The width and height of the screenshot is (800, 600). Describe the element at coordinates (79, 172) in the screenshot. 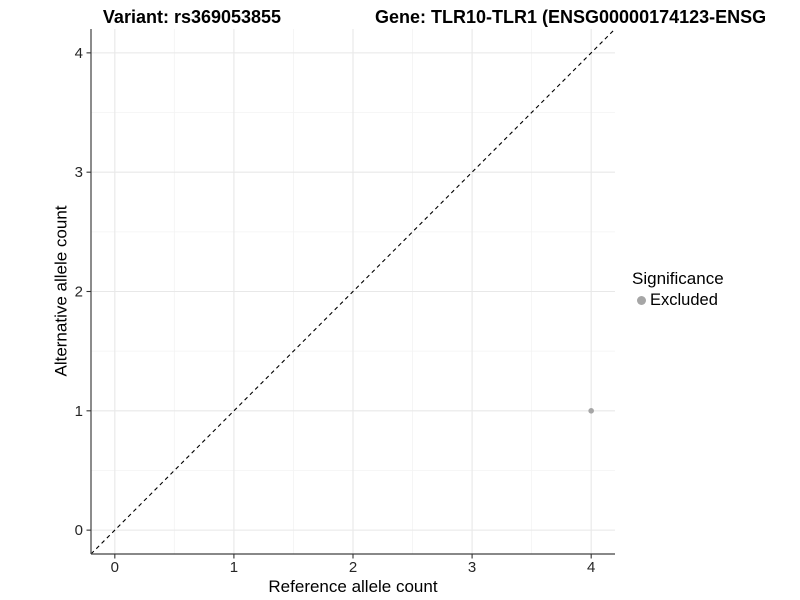

I see `y-tick-label: 3` at that location.